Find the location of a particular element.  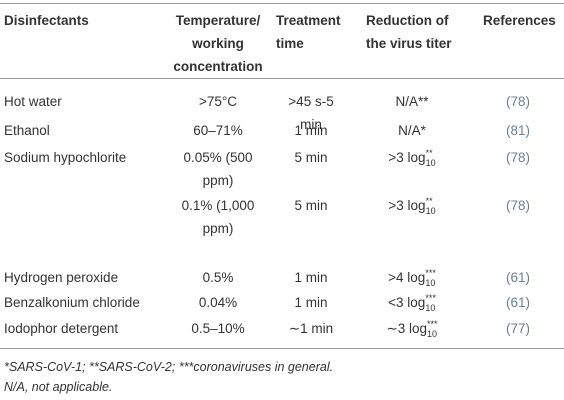

cell-text: Benzalkonium chloride is located at coordinates (72, 302).